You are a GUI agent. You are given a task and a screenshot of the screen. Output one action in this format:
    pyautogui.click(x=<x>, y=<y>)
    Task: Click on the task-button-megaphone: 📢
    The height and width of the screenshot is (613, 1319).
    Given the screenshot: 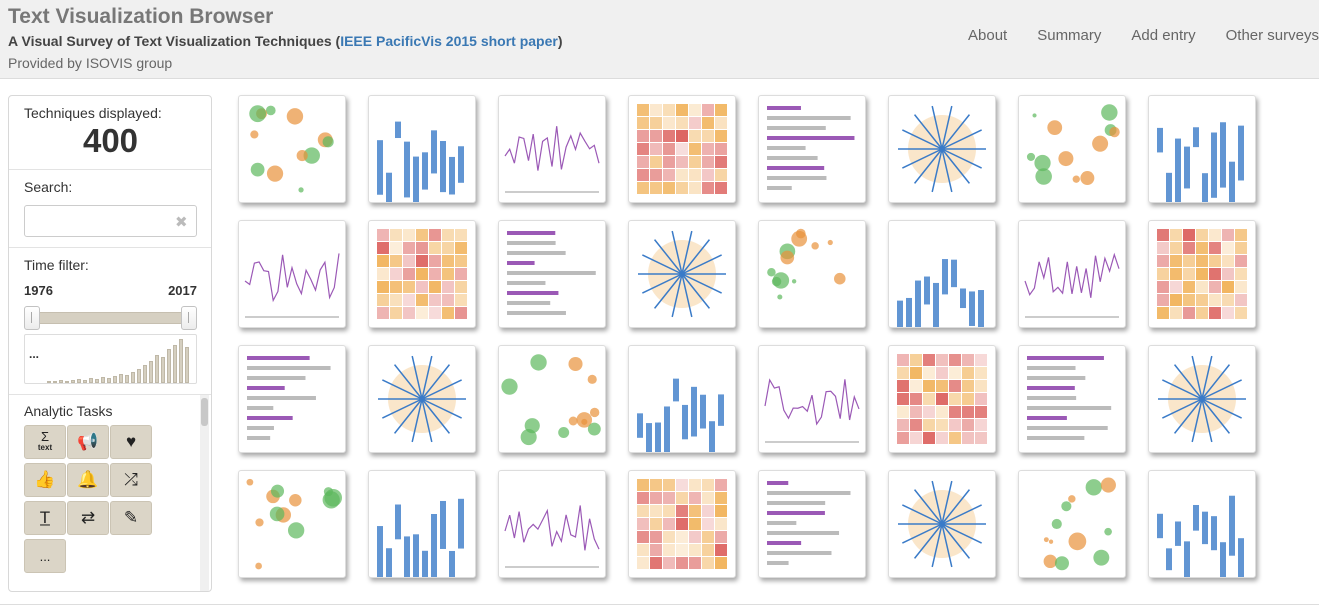 What is the action you would take?
    pyautogui.click(x=88, y=442)
    